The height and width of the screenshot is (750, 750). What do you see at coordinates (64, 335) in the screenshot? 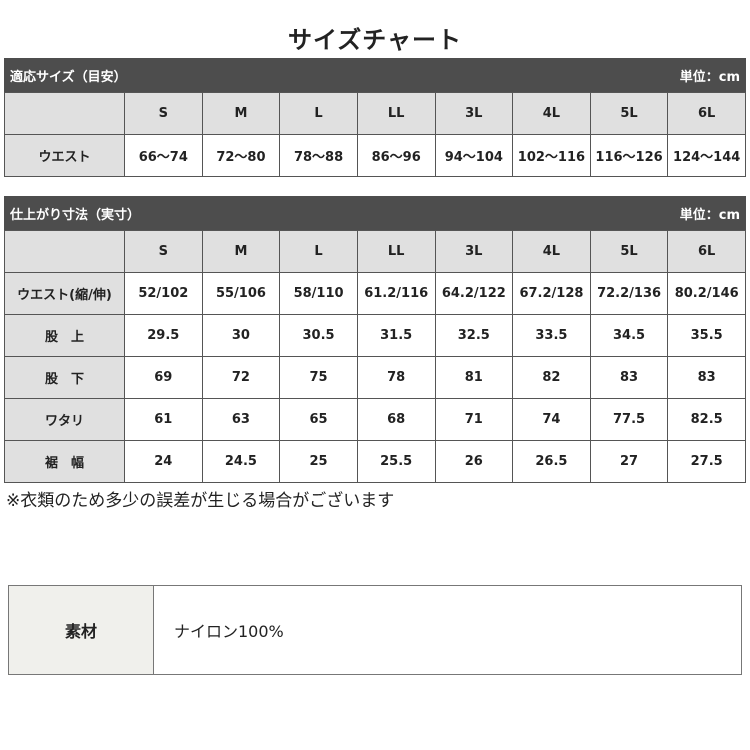
I see `row-label: 股 上` at bounding box center [64, 335].